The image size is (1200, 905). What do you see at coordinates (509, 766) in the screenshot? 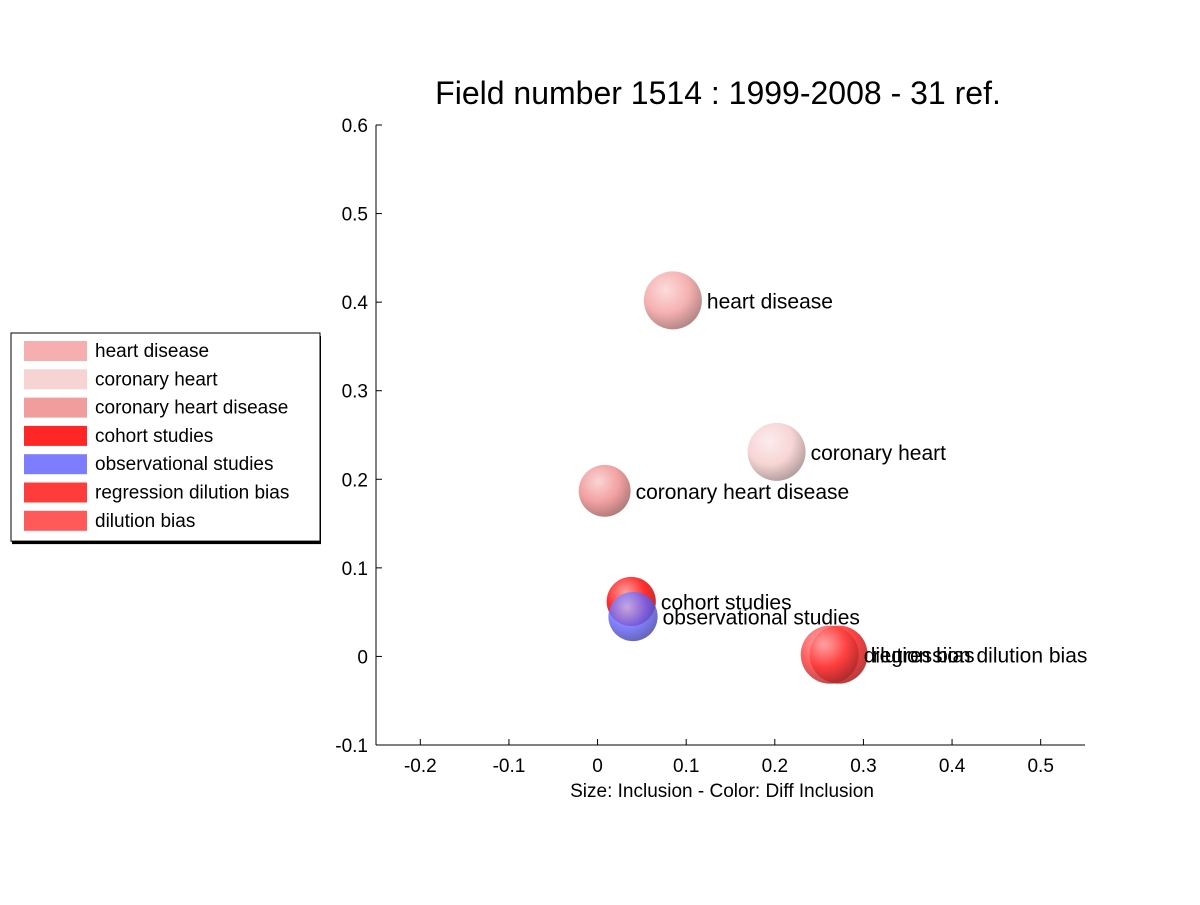
I see `x-tick-label: -0.1` at bounding box center [509, 766].